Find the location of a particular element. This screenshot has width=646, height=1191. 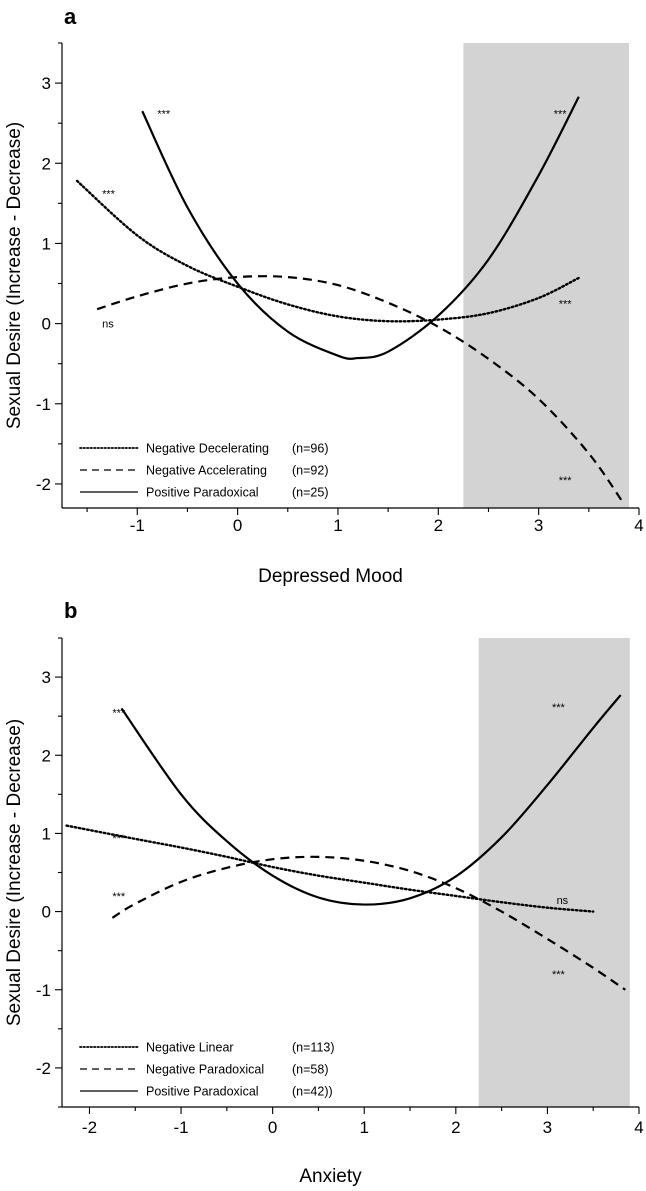

panel-letter: b is located at coordinates (70, 610).